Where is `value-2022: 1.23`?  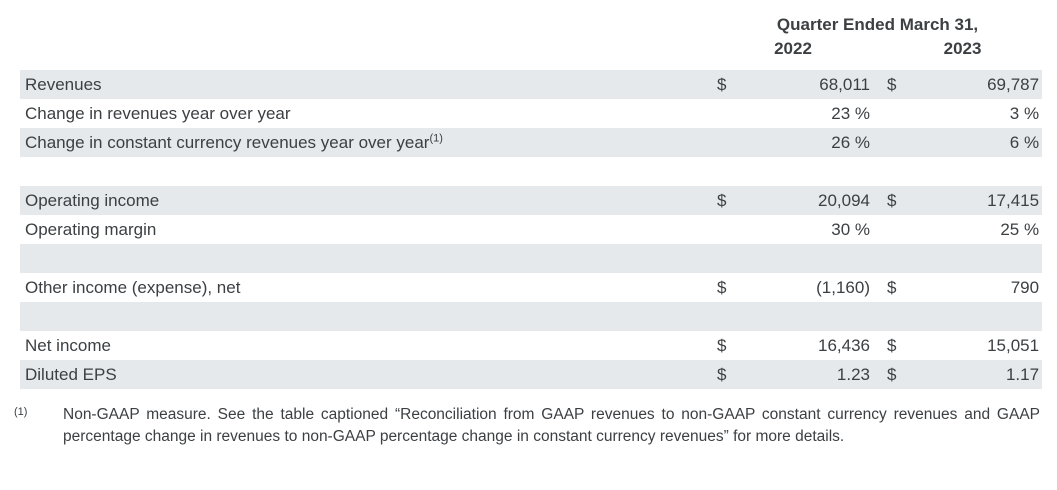
value-2022: 1.23 is located at coordinates (853, 374).